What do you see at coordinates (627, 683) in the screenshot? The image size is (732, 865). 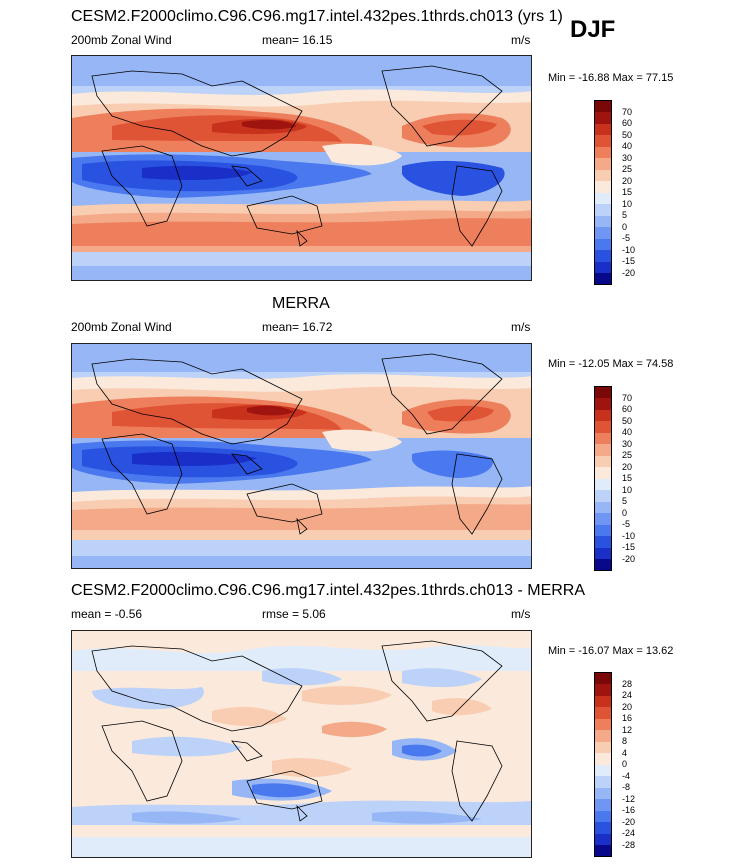 I see `colorbar-label: 28` at bounding box center [627, 683].